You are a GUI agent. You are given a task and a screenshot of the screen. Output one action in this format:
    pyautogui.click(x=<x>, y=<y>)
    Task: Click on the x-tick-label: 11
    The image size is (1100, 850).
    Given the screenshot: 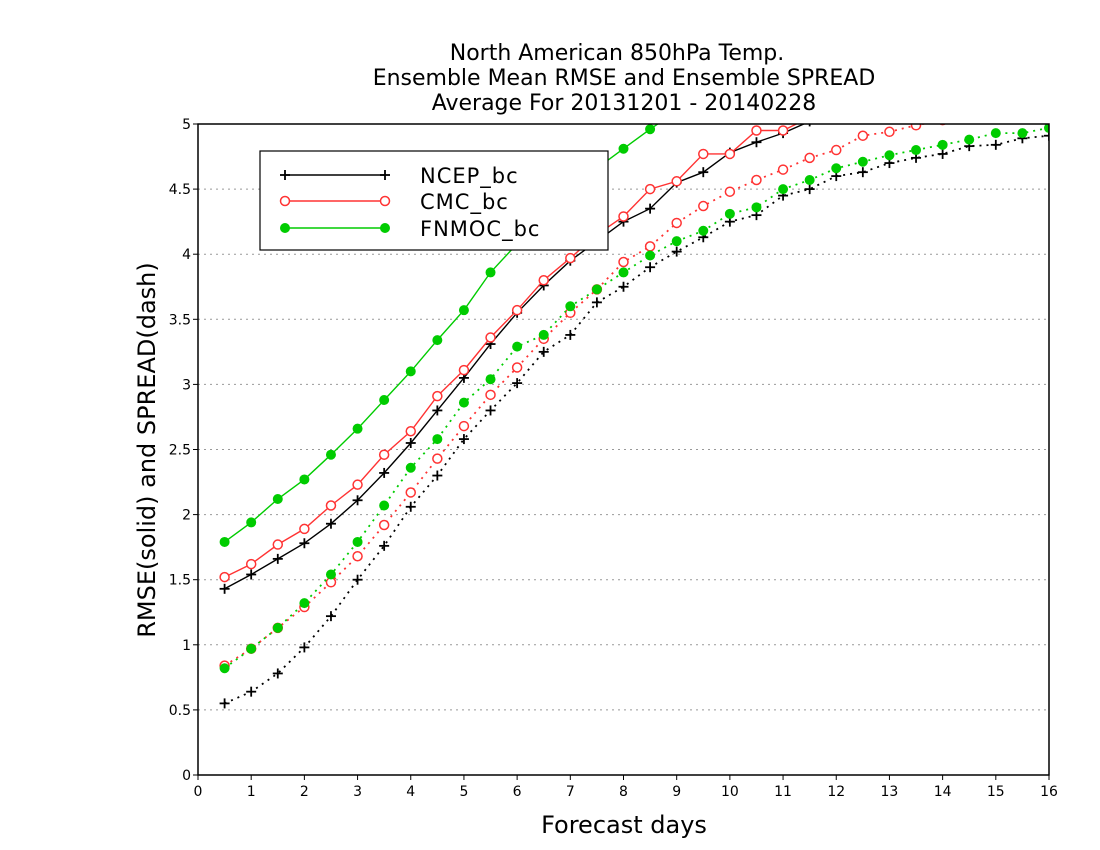 What is the action you would take?
    pyautogui.click(x=783, y=792)
    